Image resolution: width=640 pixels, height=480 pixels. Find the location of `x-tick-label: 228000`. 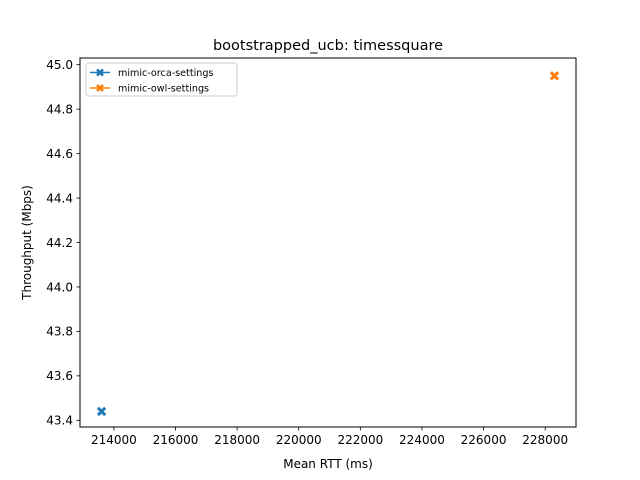

x-tick-label: 228000 is located at coordinates (545, 440).